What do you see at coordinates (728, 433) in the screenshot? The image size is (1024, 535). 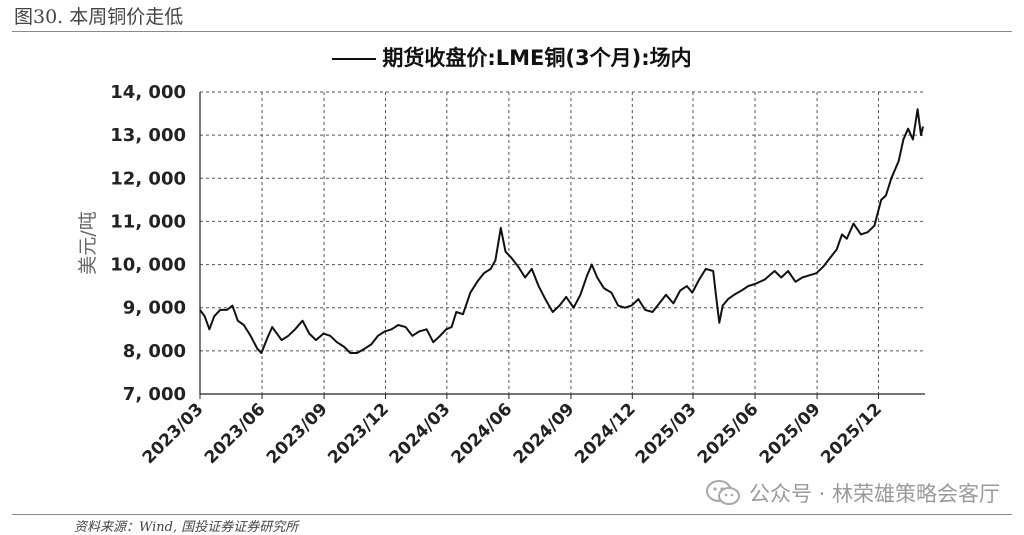 I see `x-tick-label: 2025/06` at bounding box center [728, 433].